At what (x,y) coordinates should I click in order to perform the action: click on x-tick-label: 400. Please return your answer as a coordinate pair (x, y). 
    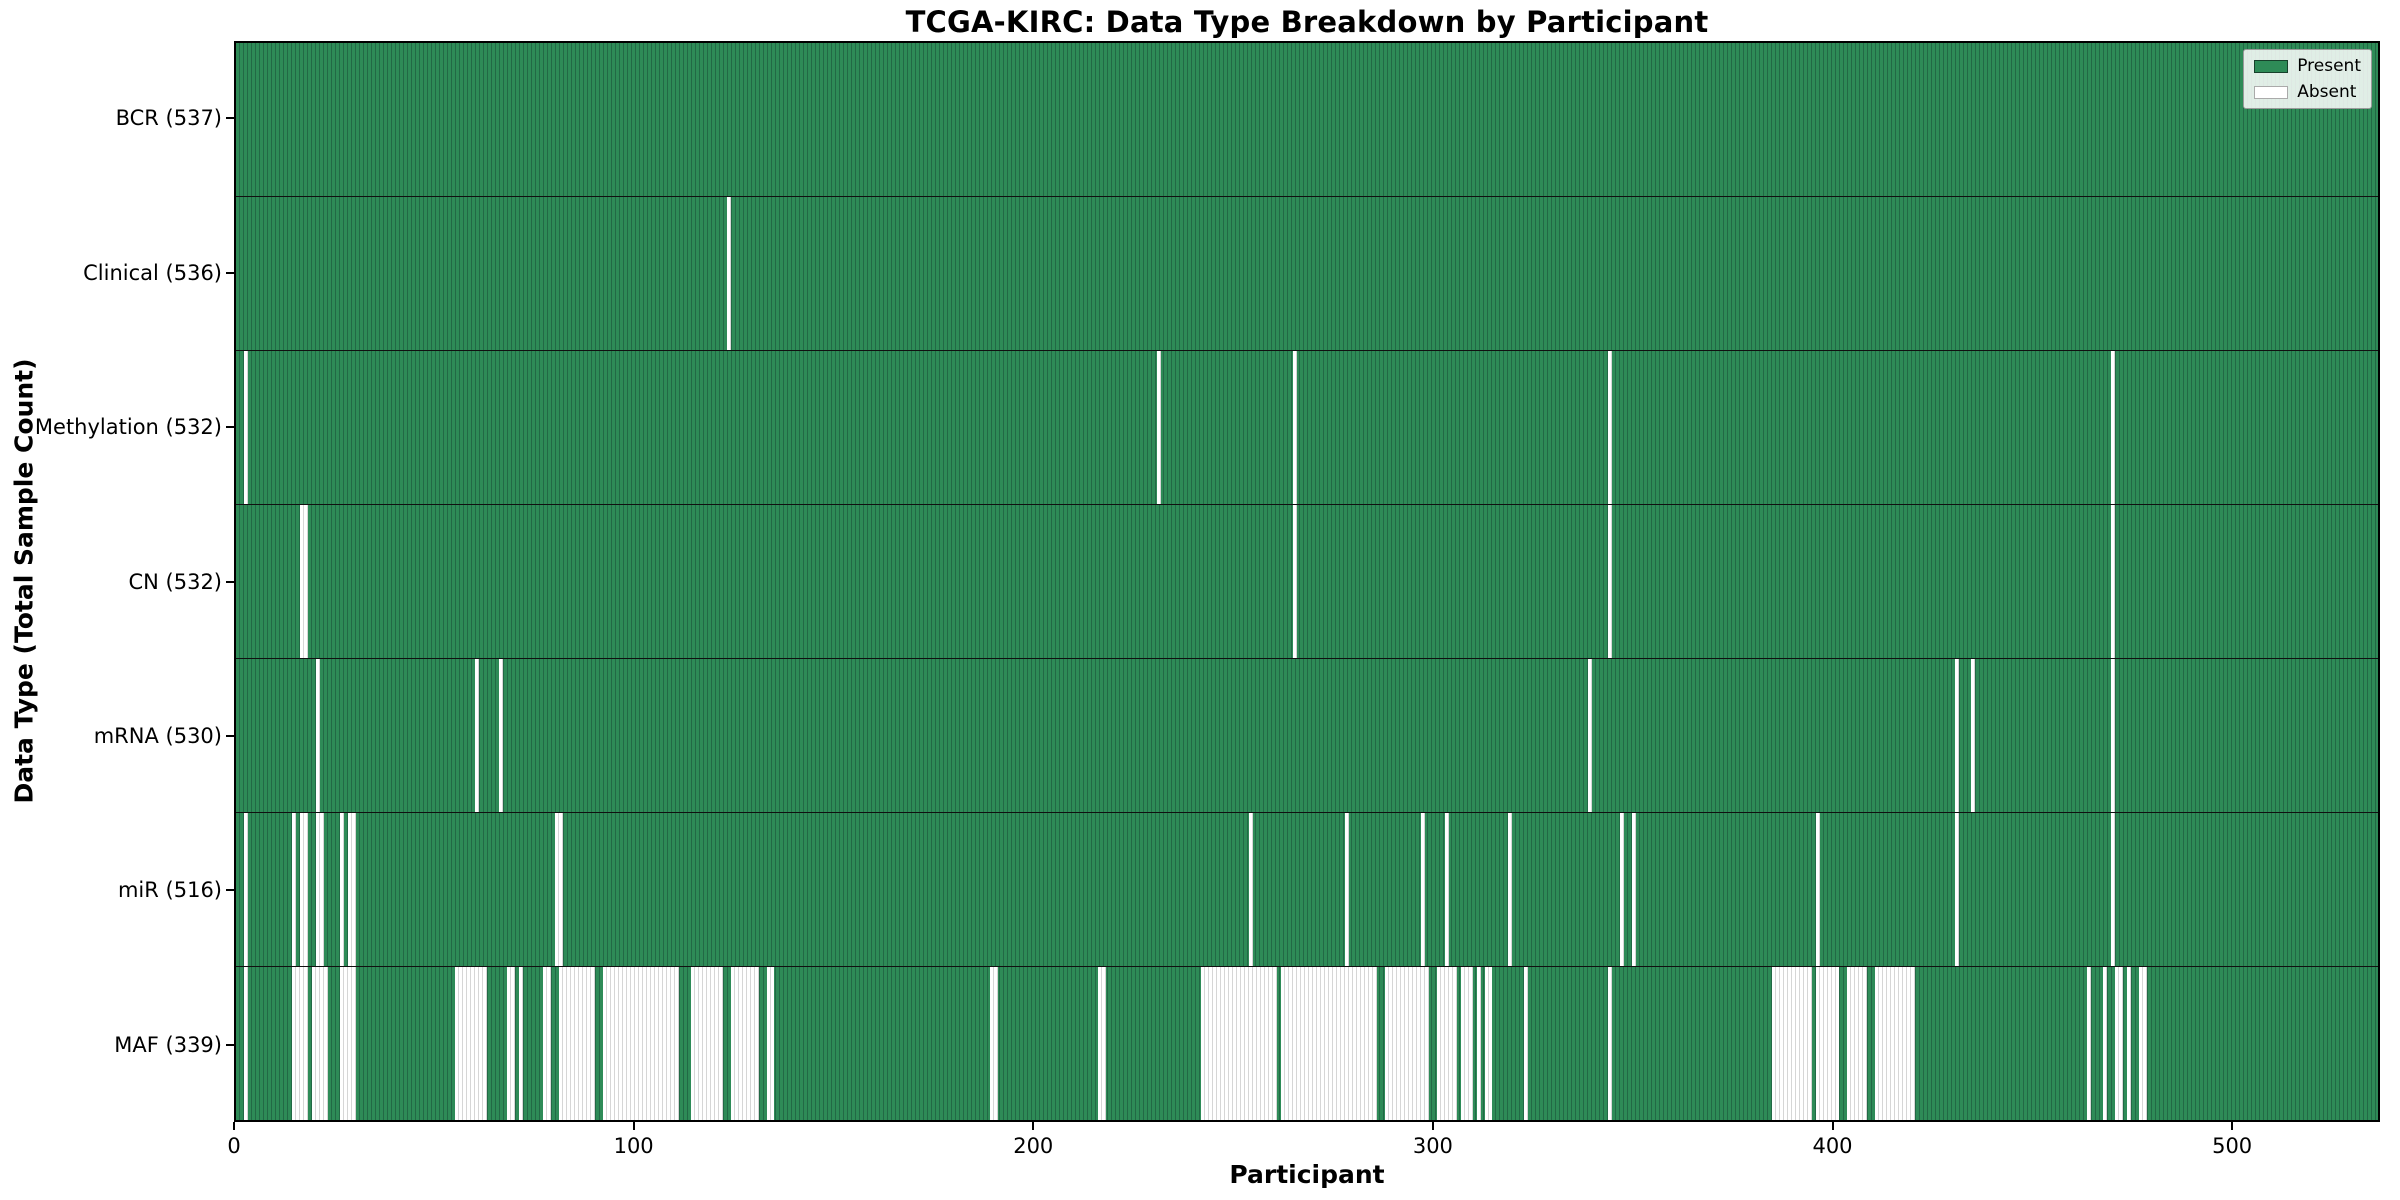
    Looking at the image, I should click on (1832, 1146).